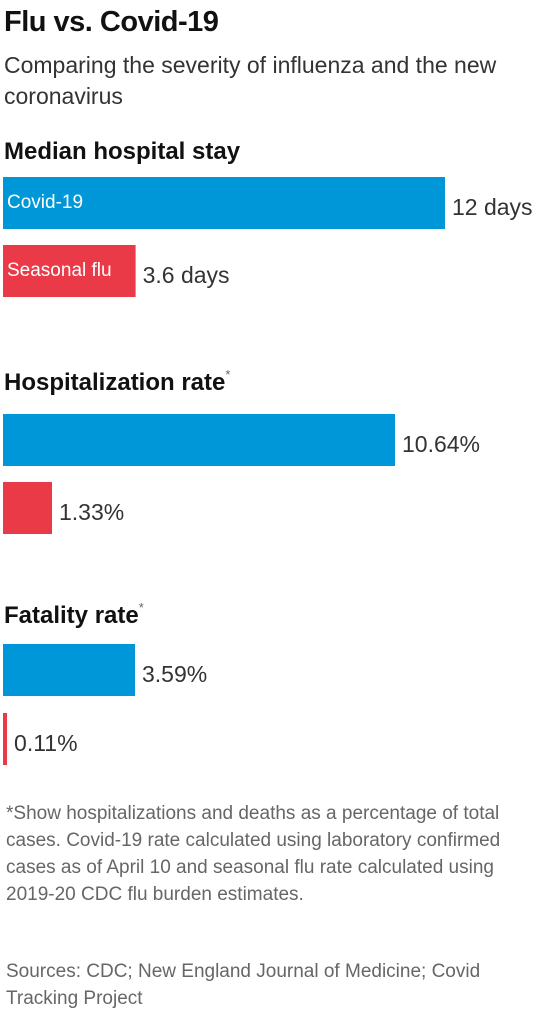 This screenshot has height=1024, width=541. Describe the element at coordinates (186, 275) in the screenshot. I see `value-label: 3.6 days` at that location.